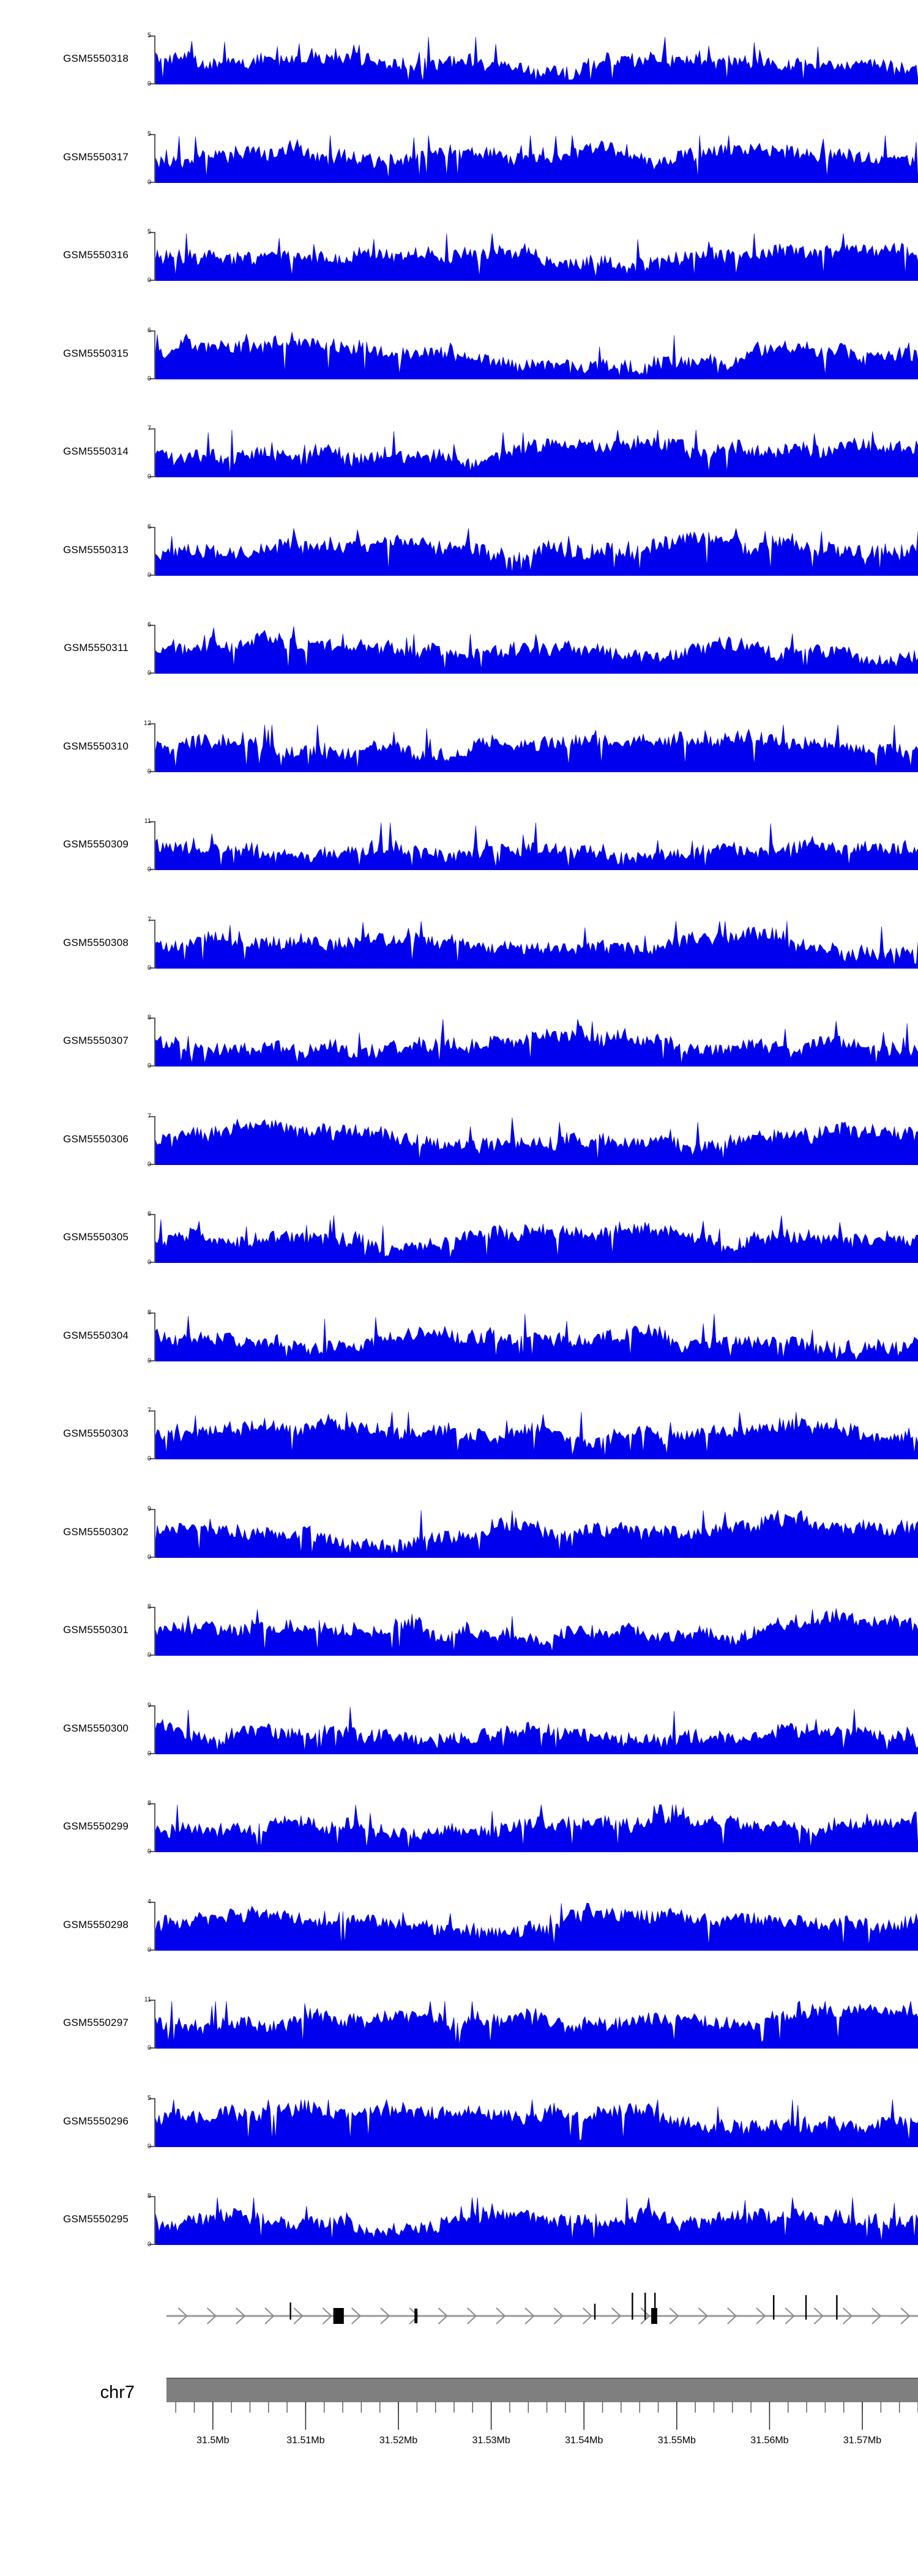 The width and height of the screenshot is (918, 2576). What do you see at coordinates (459, 2032) in the screenshot?
I see `coverage-track: GSM5550297 11 0` at bounding box center [459, 2032].